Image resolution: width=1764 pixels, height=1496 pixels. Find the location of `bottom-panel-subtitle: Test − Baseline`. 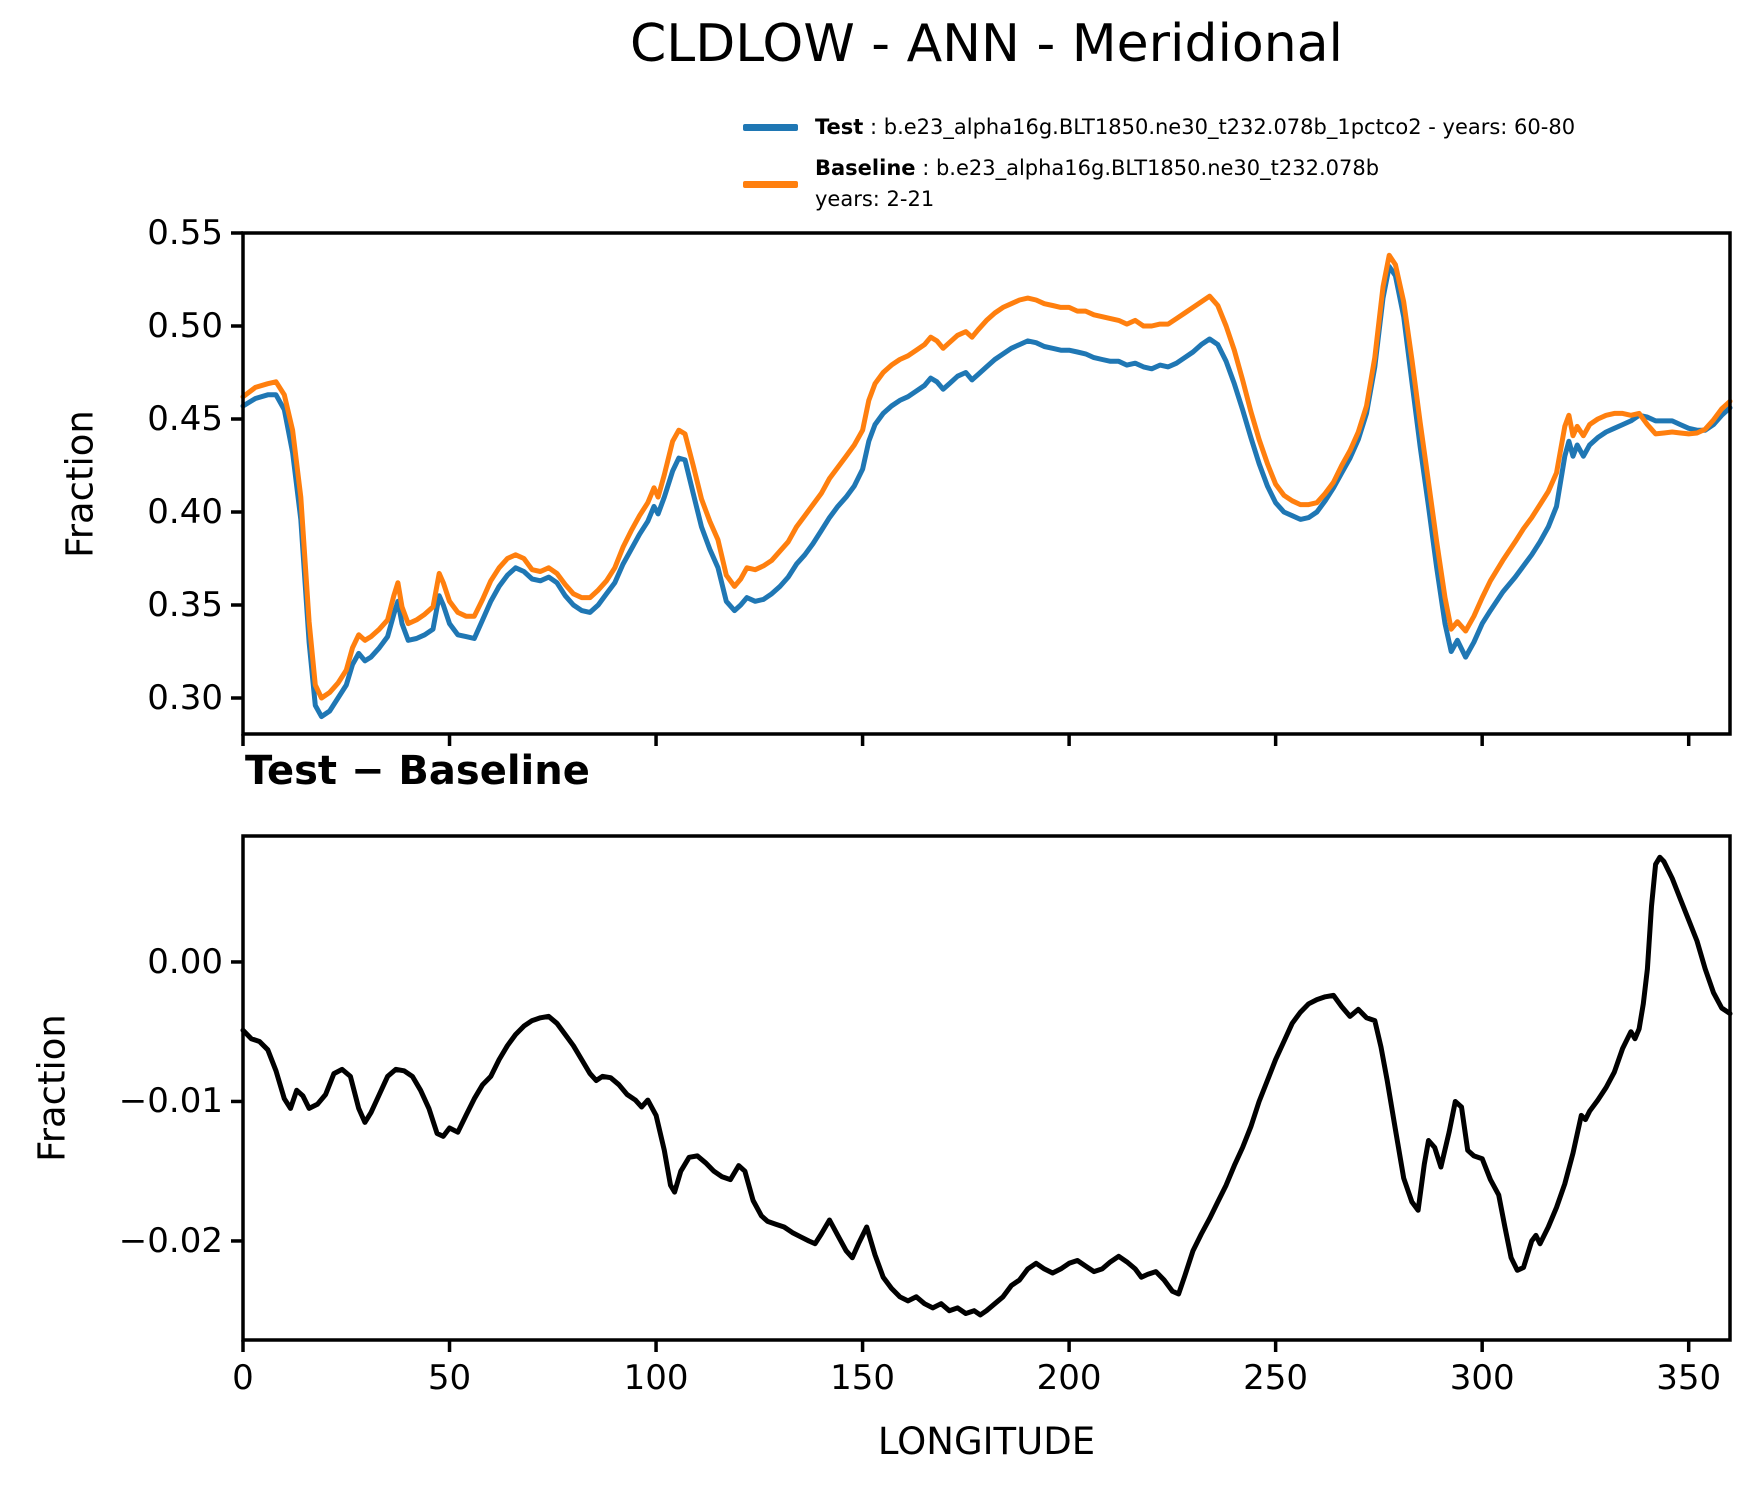

bottom-panel-subtitle: Test − Baseline is located at coordinates (417, 771).